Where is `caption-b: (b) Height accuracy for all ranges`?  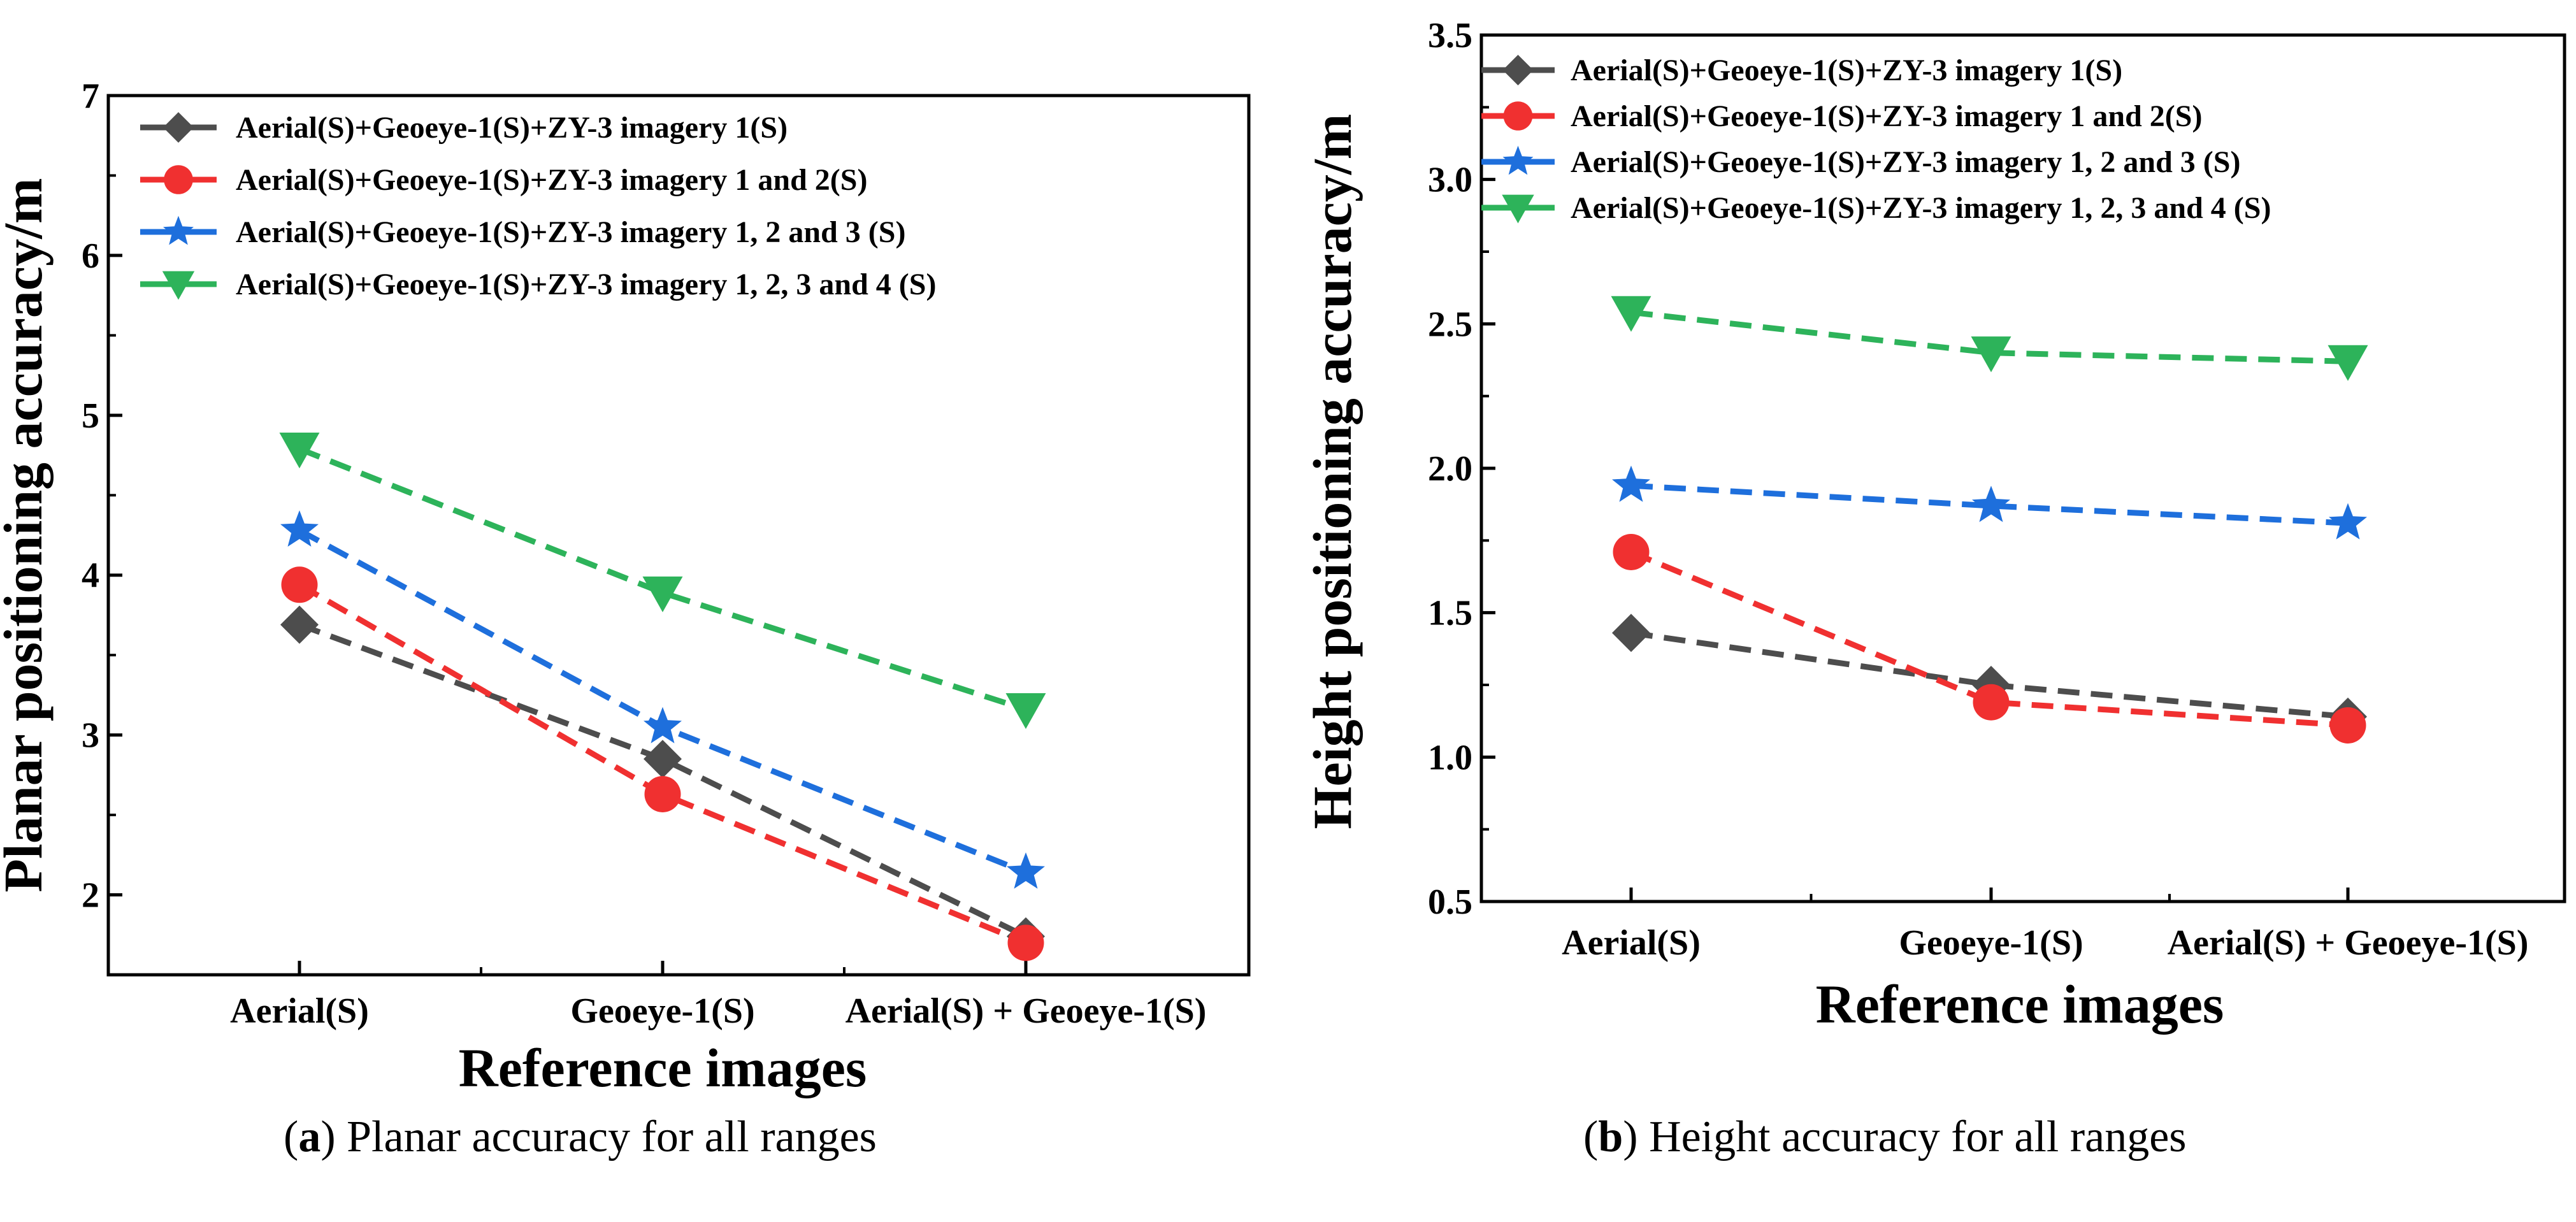 caption-b: (b) Height accuracy for all ranges is located at coordinates (1885, 1136).